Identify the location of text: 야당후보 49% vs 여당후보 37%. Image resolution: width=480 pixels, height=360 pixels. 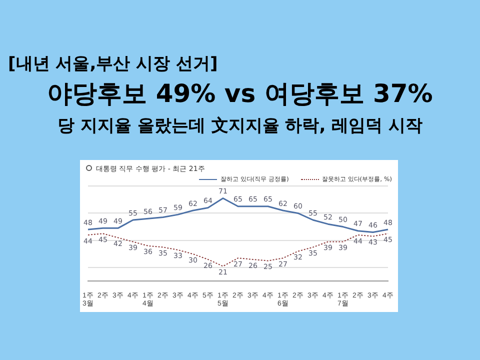
(240, 94).